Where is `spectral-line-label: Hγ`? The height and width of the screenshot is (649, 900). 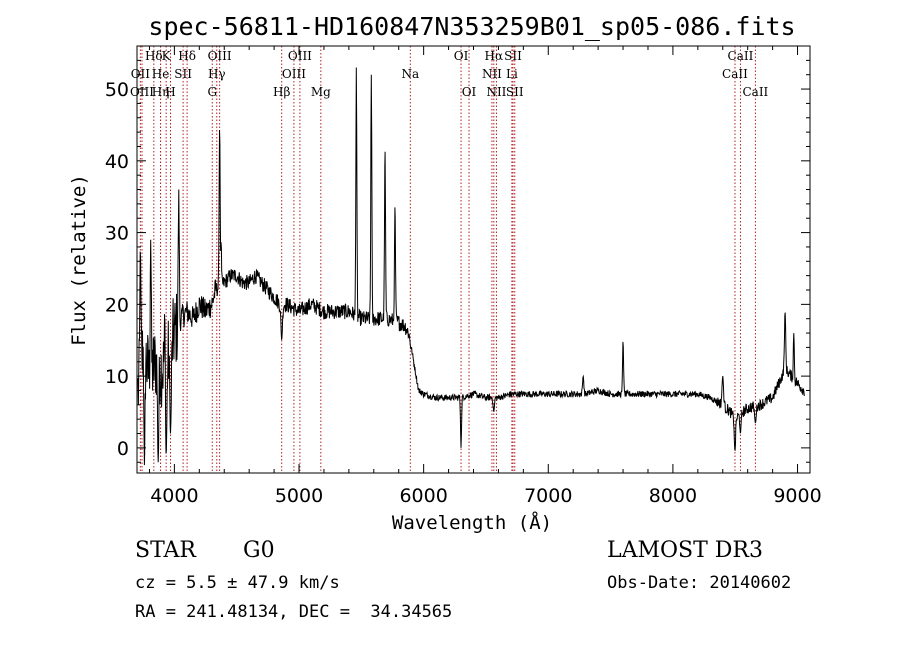 spectral-line-label: Hγ is located at coordinates (217, 74).